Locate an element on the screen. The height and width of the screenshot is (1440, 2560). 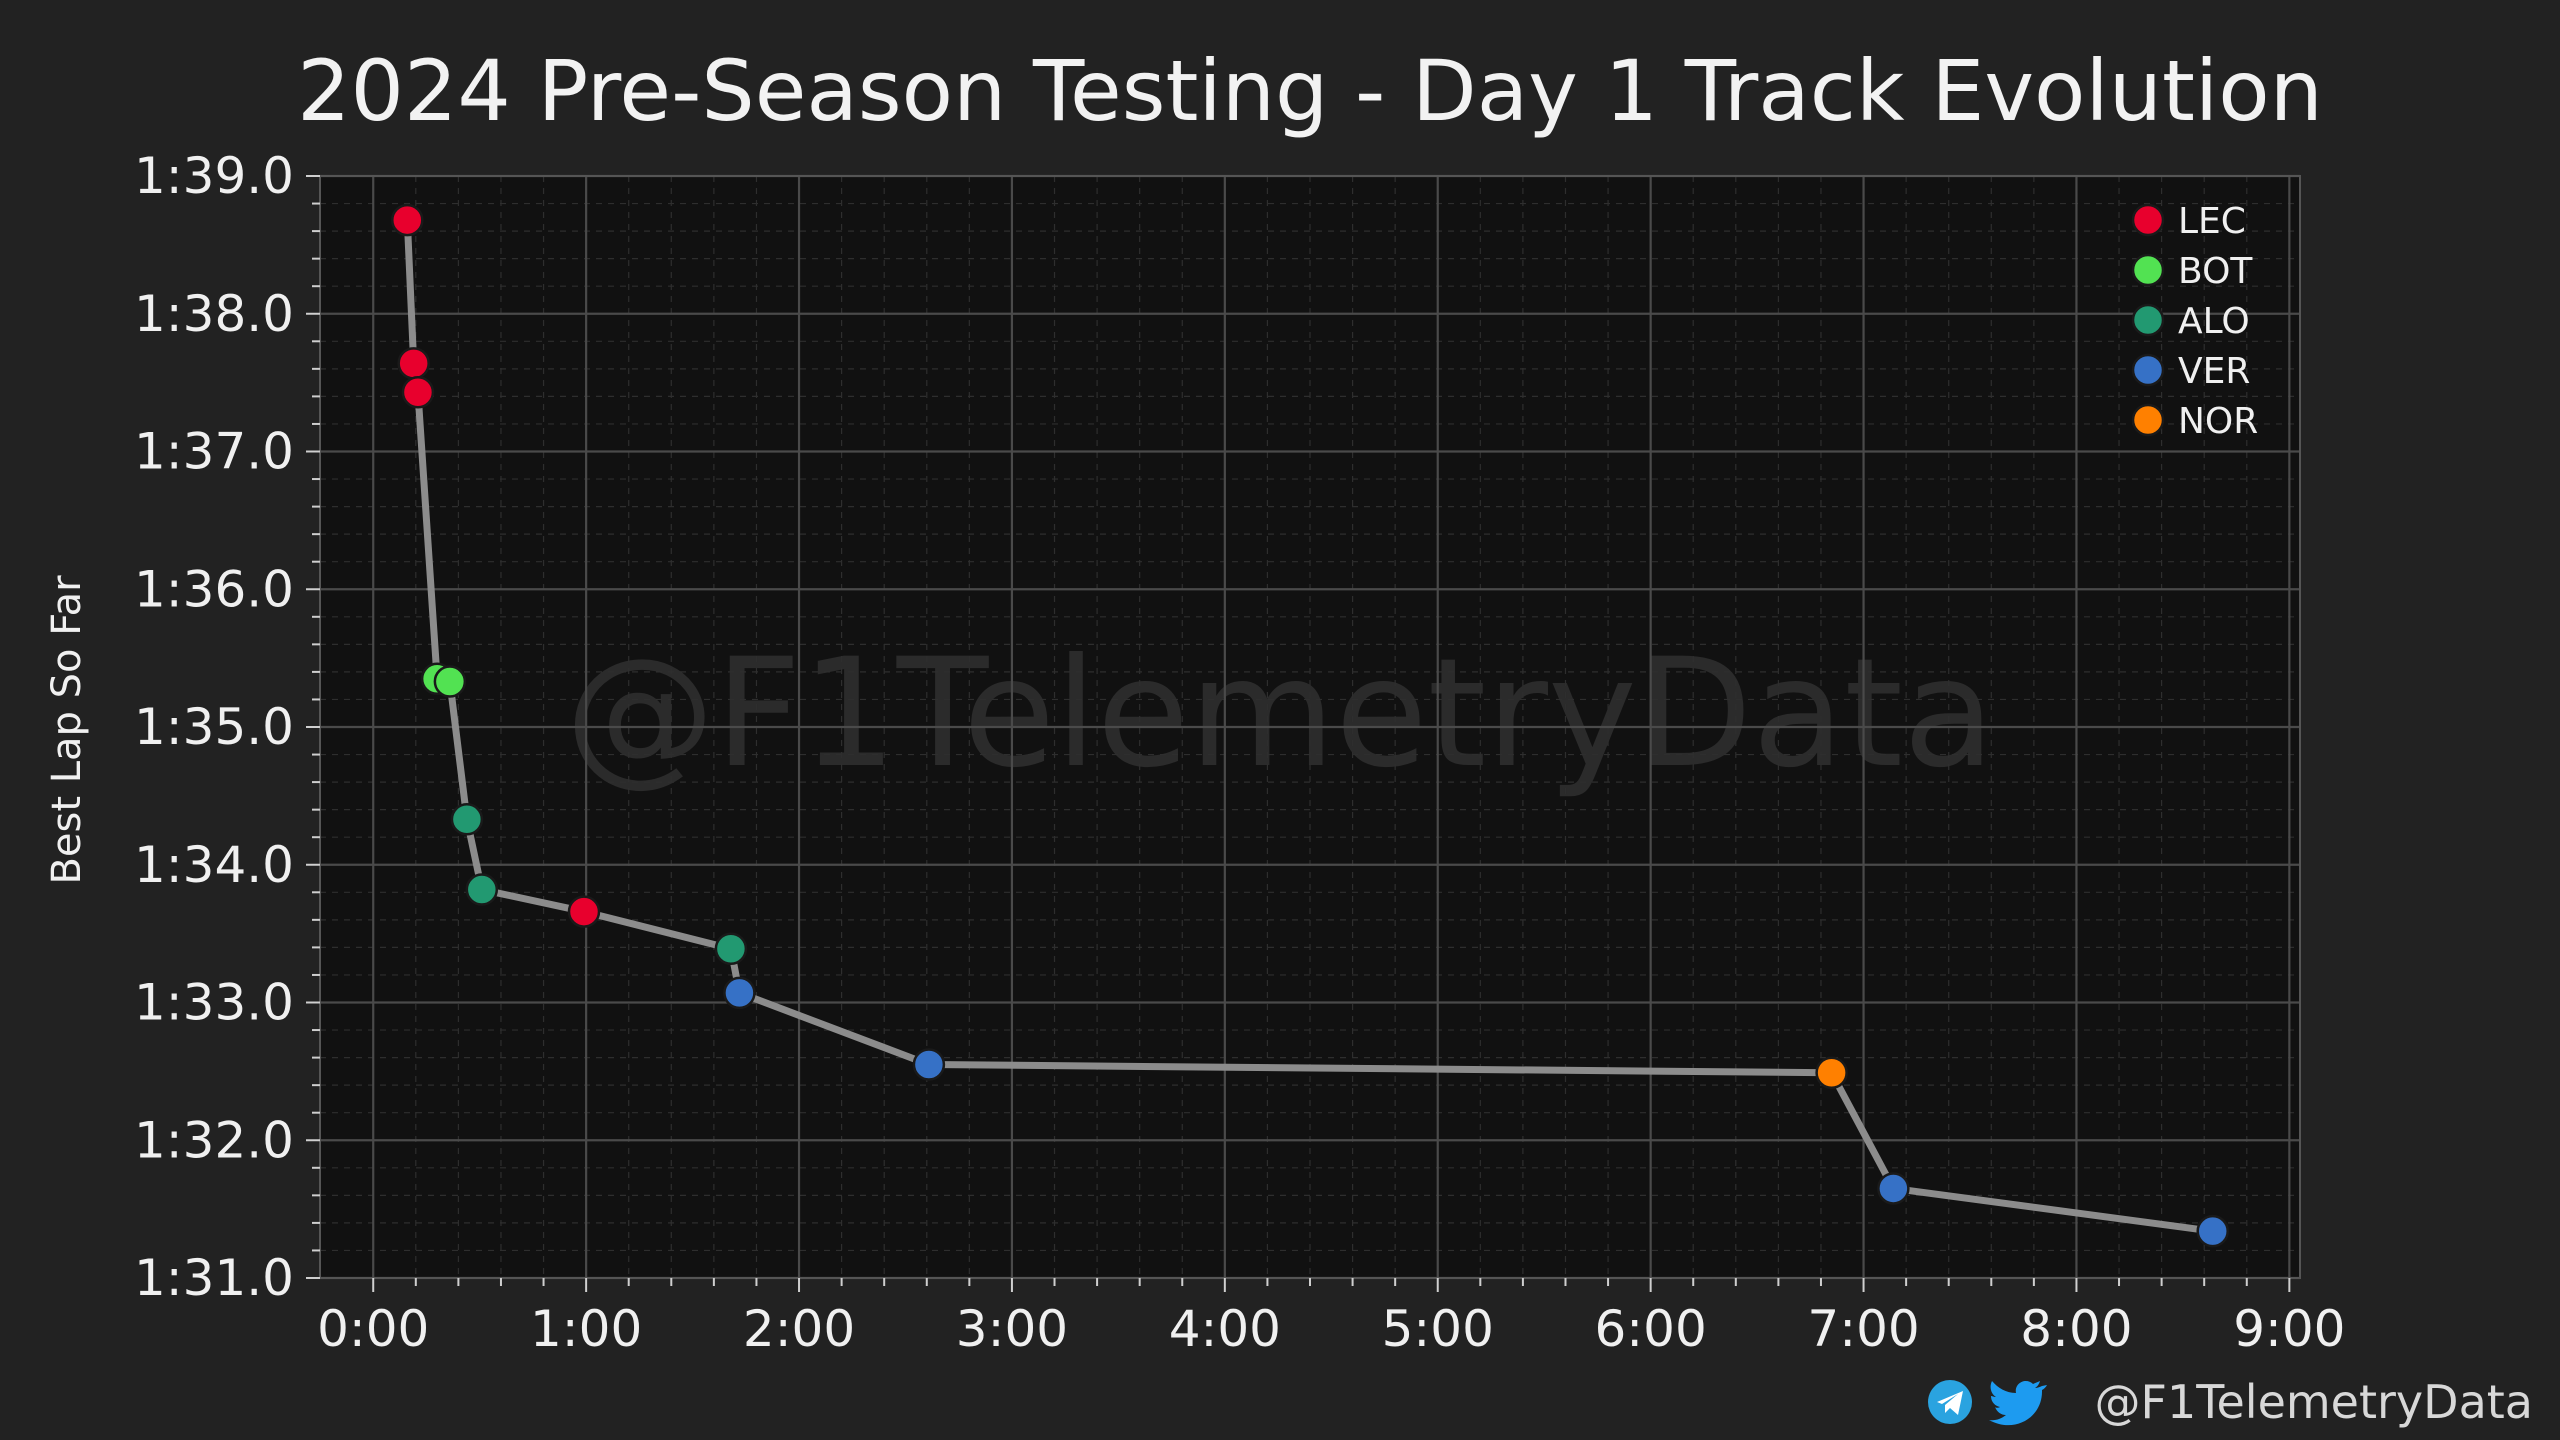
data-point-bot is located at coordinates (450, 681).